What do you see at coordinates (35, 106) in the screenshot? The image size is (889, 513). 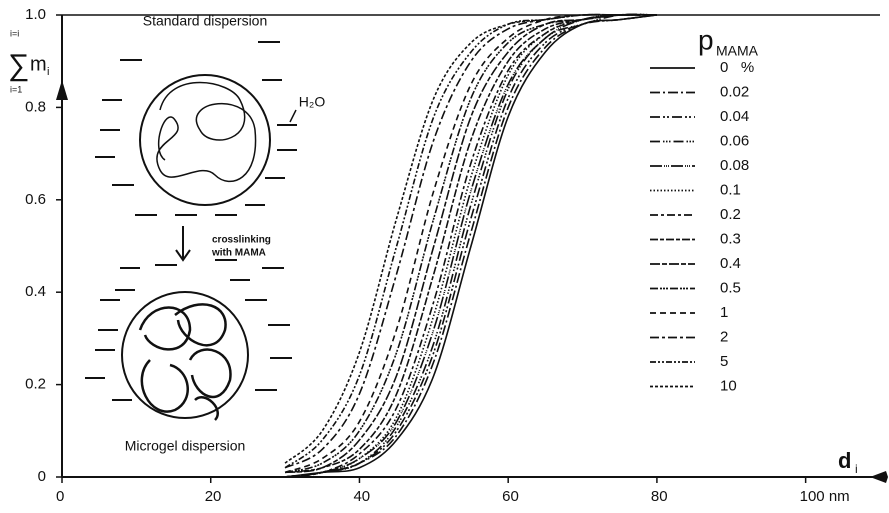 I see `y-tick-label: 0.8` at bounding box center [35, 106].